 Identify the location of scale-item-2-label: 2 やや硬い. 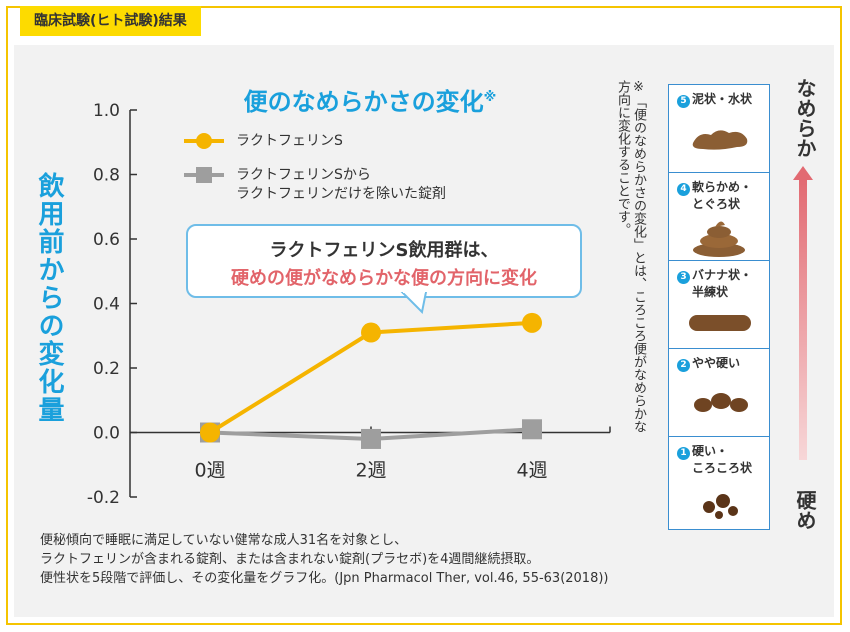
(708, 363).